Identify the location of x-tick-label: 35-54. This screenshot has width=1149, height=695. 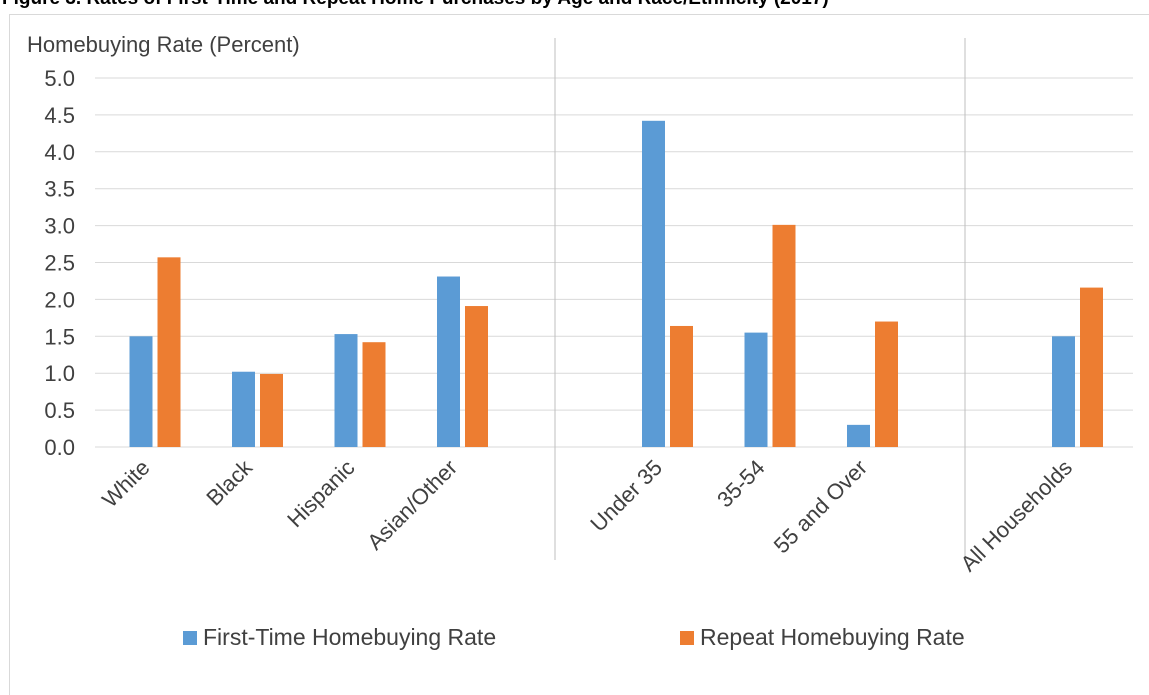
(740, 483).